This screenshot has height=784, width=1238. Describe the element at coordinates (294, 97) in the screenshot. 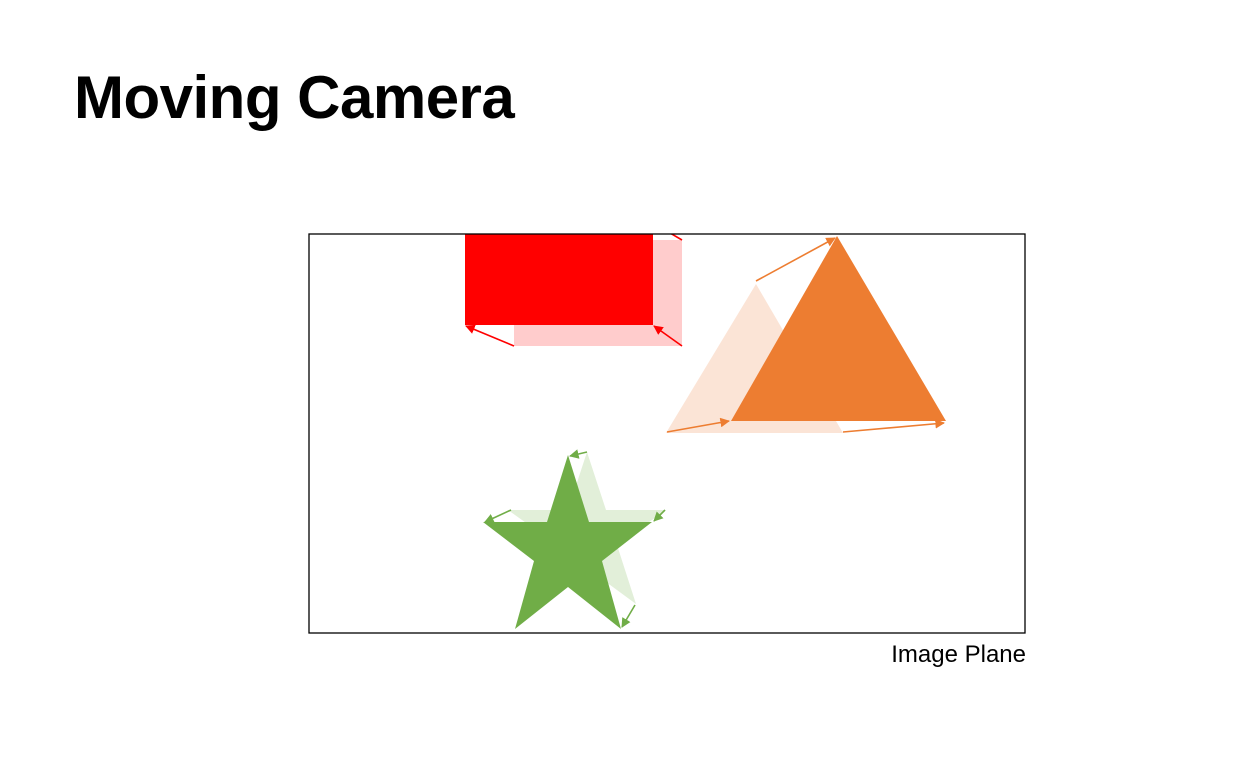

I see `slide-title: Moving Camera` at that location.